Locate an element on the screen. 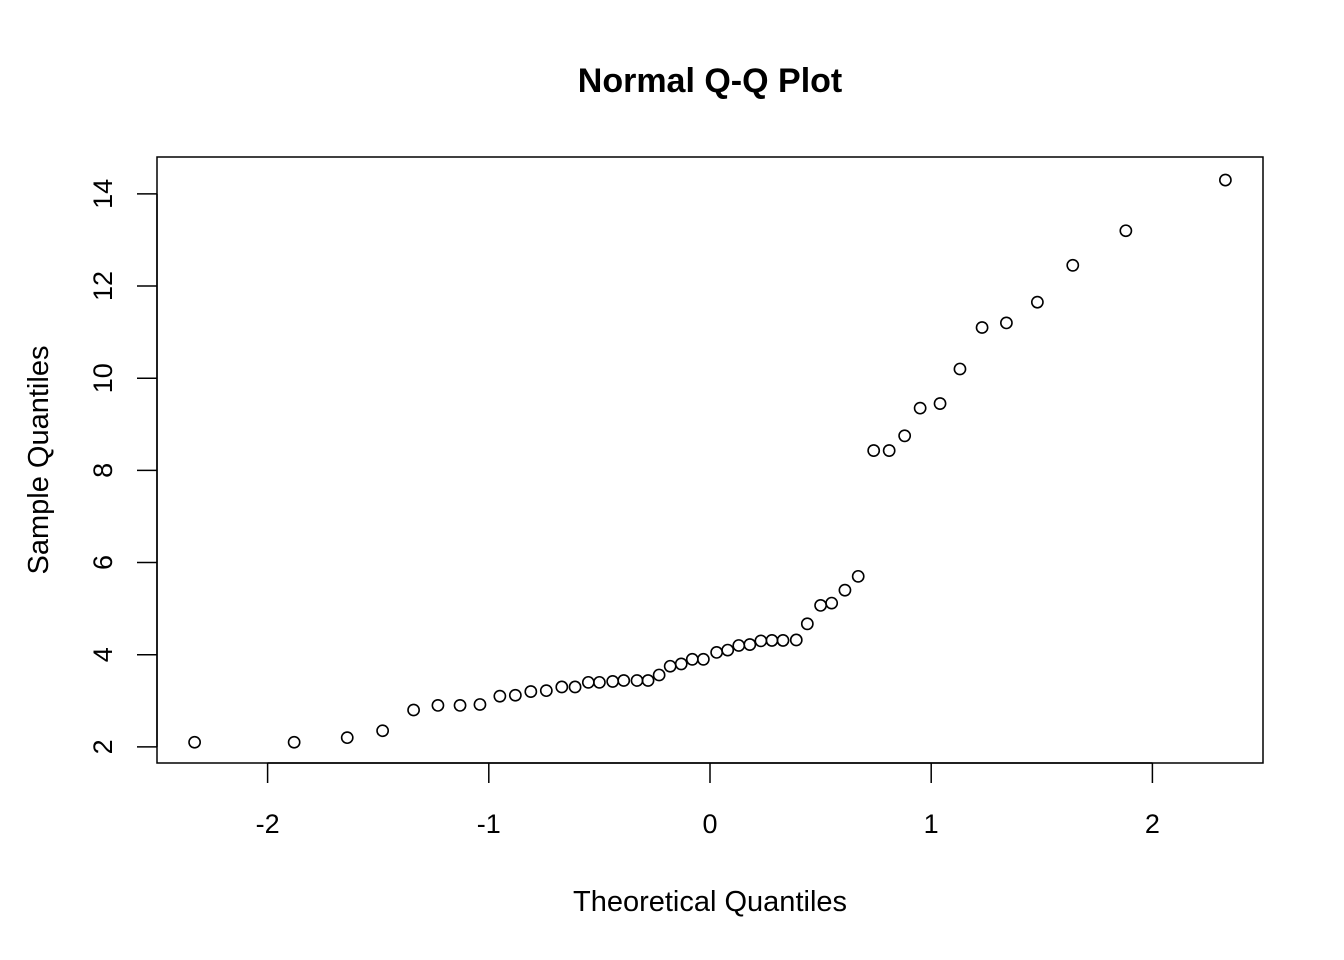 This screenshot has width=1344, height=960. x-tick-label: -1 is located at coordinates (489, 824).